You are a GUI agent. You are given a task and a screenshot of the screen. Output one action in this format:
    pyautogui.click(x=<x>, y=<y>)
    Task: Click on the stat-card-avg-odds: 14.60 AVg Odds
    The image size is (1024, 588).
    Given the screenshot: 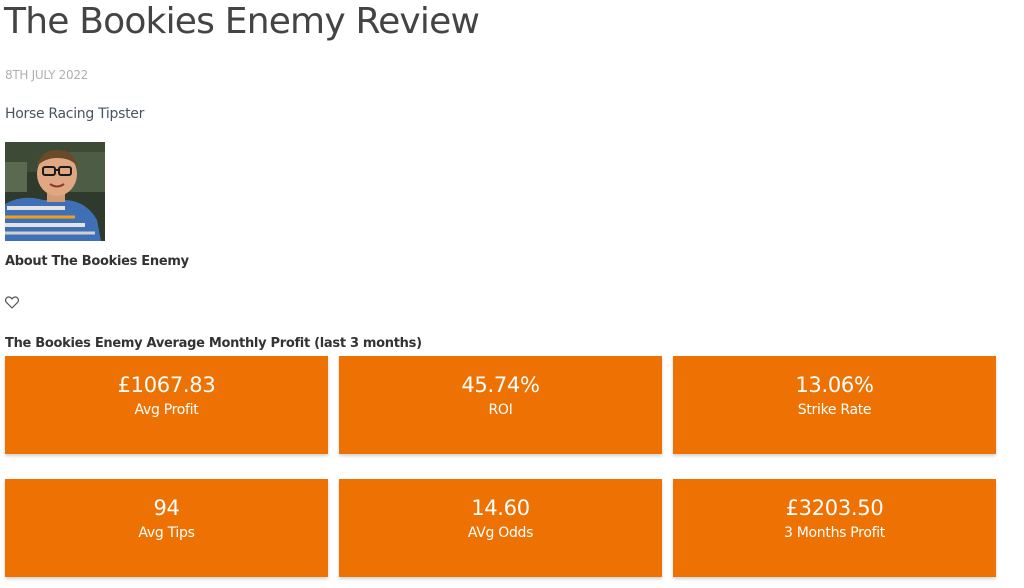 What is the action you would take?
    pyautogui.click(x=500, y=528)
    